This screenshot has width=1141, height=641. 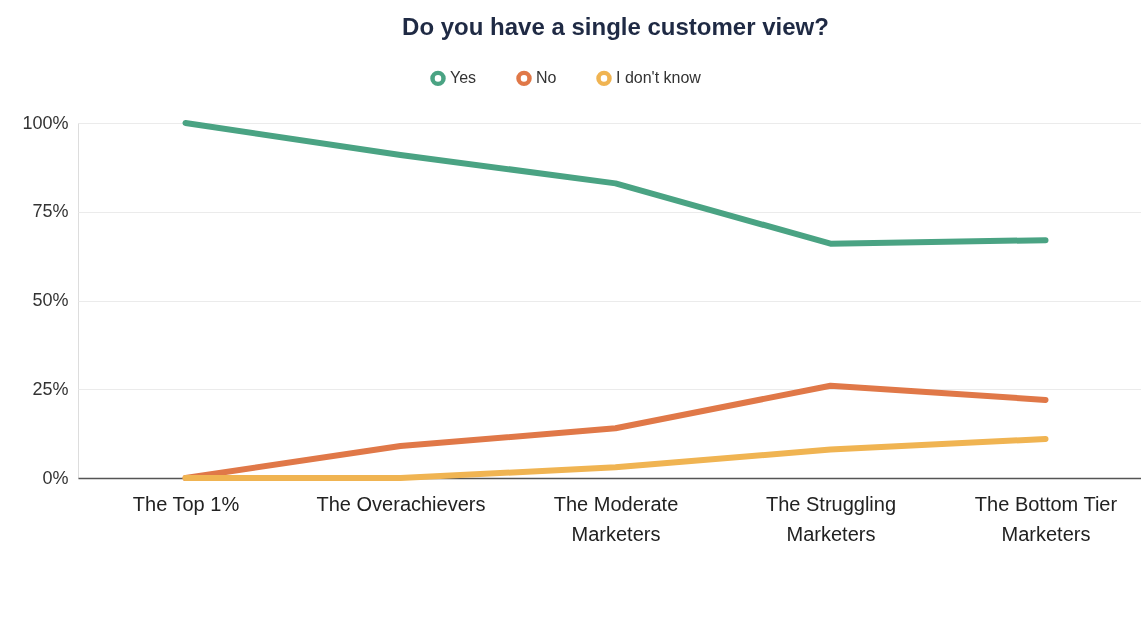 I want to click on y-tick-label: 25%, so click(x=50, y=388).